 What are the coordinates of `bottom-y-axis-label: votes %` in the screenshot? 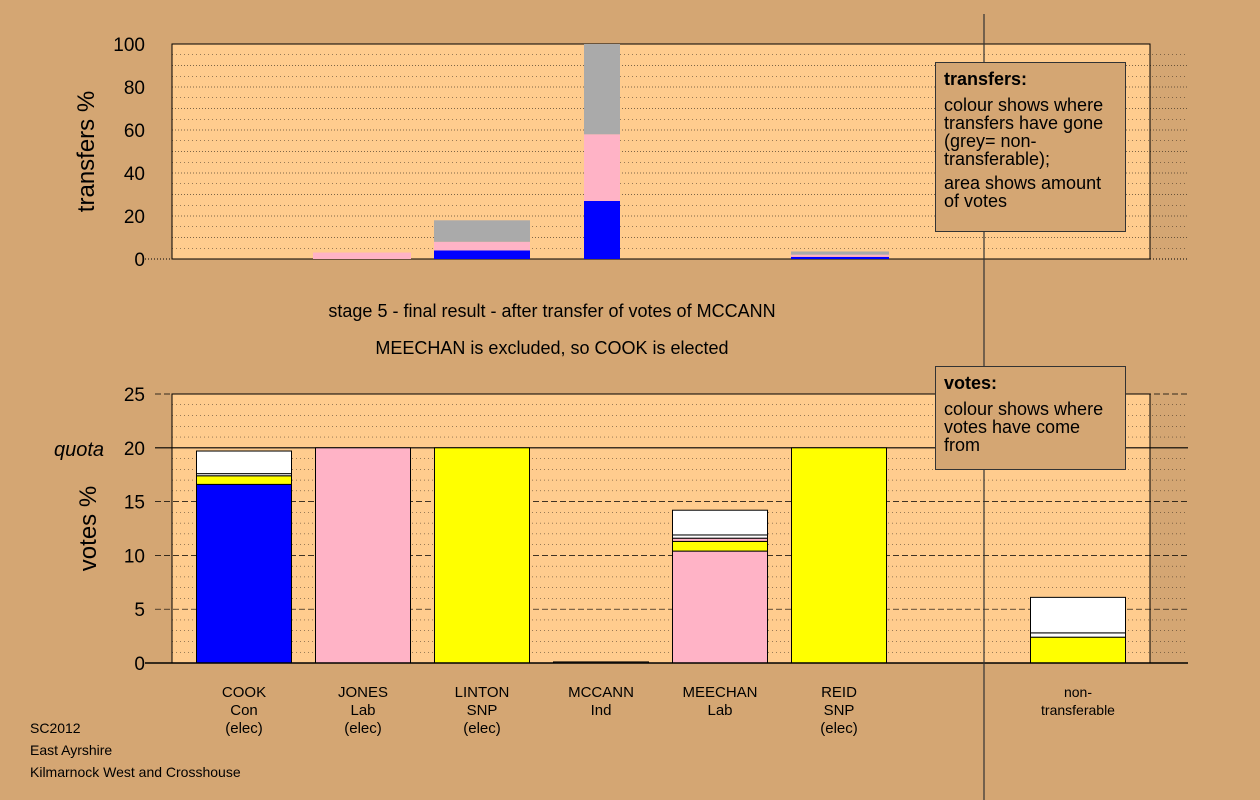 It's located at (88, 528).